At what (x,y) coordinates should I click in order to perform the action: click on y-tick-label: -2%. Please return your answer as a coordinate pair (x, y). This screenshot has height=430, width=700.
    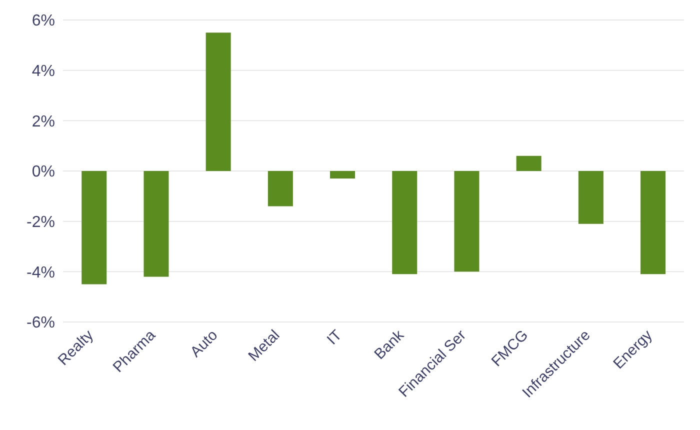
    Looking at the image, I should click on (40, 223).